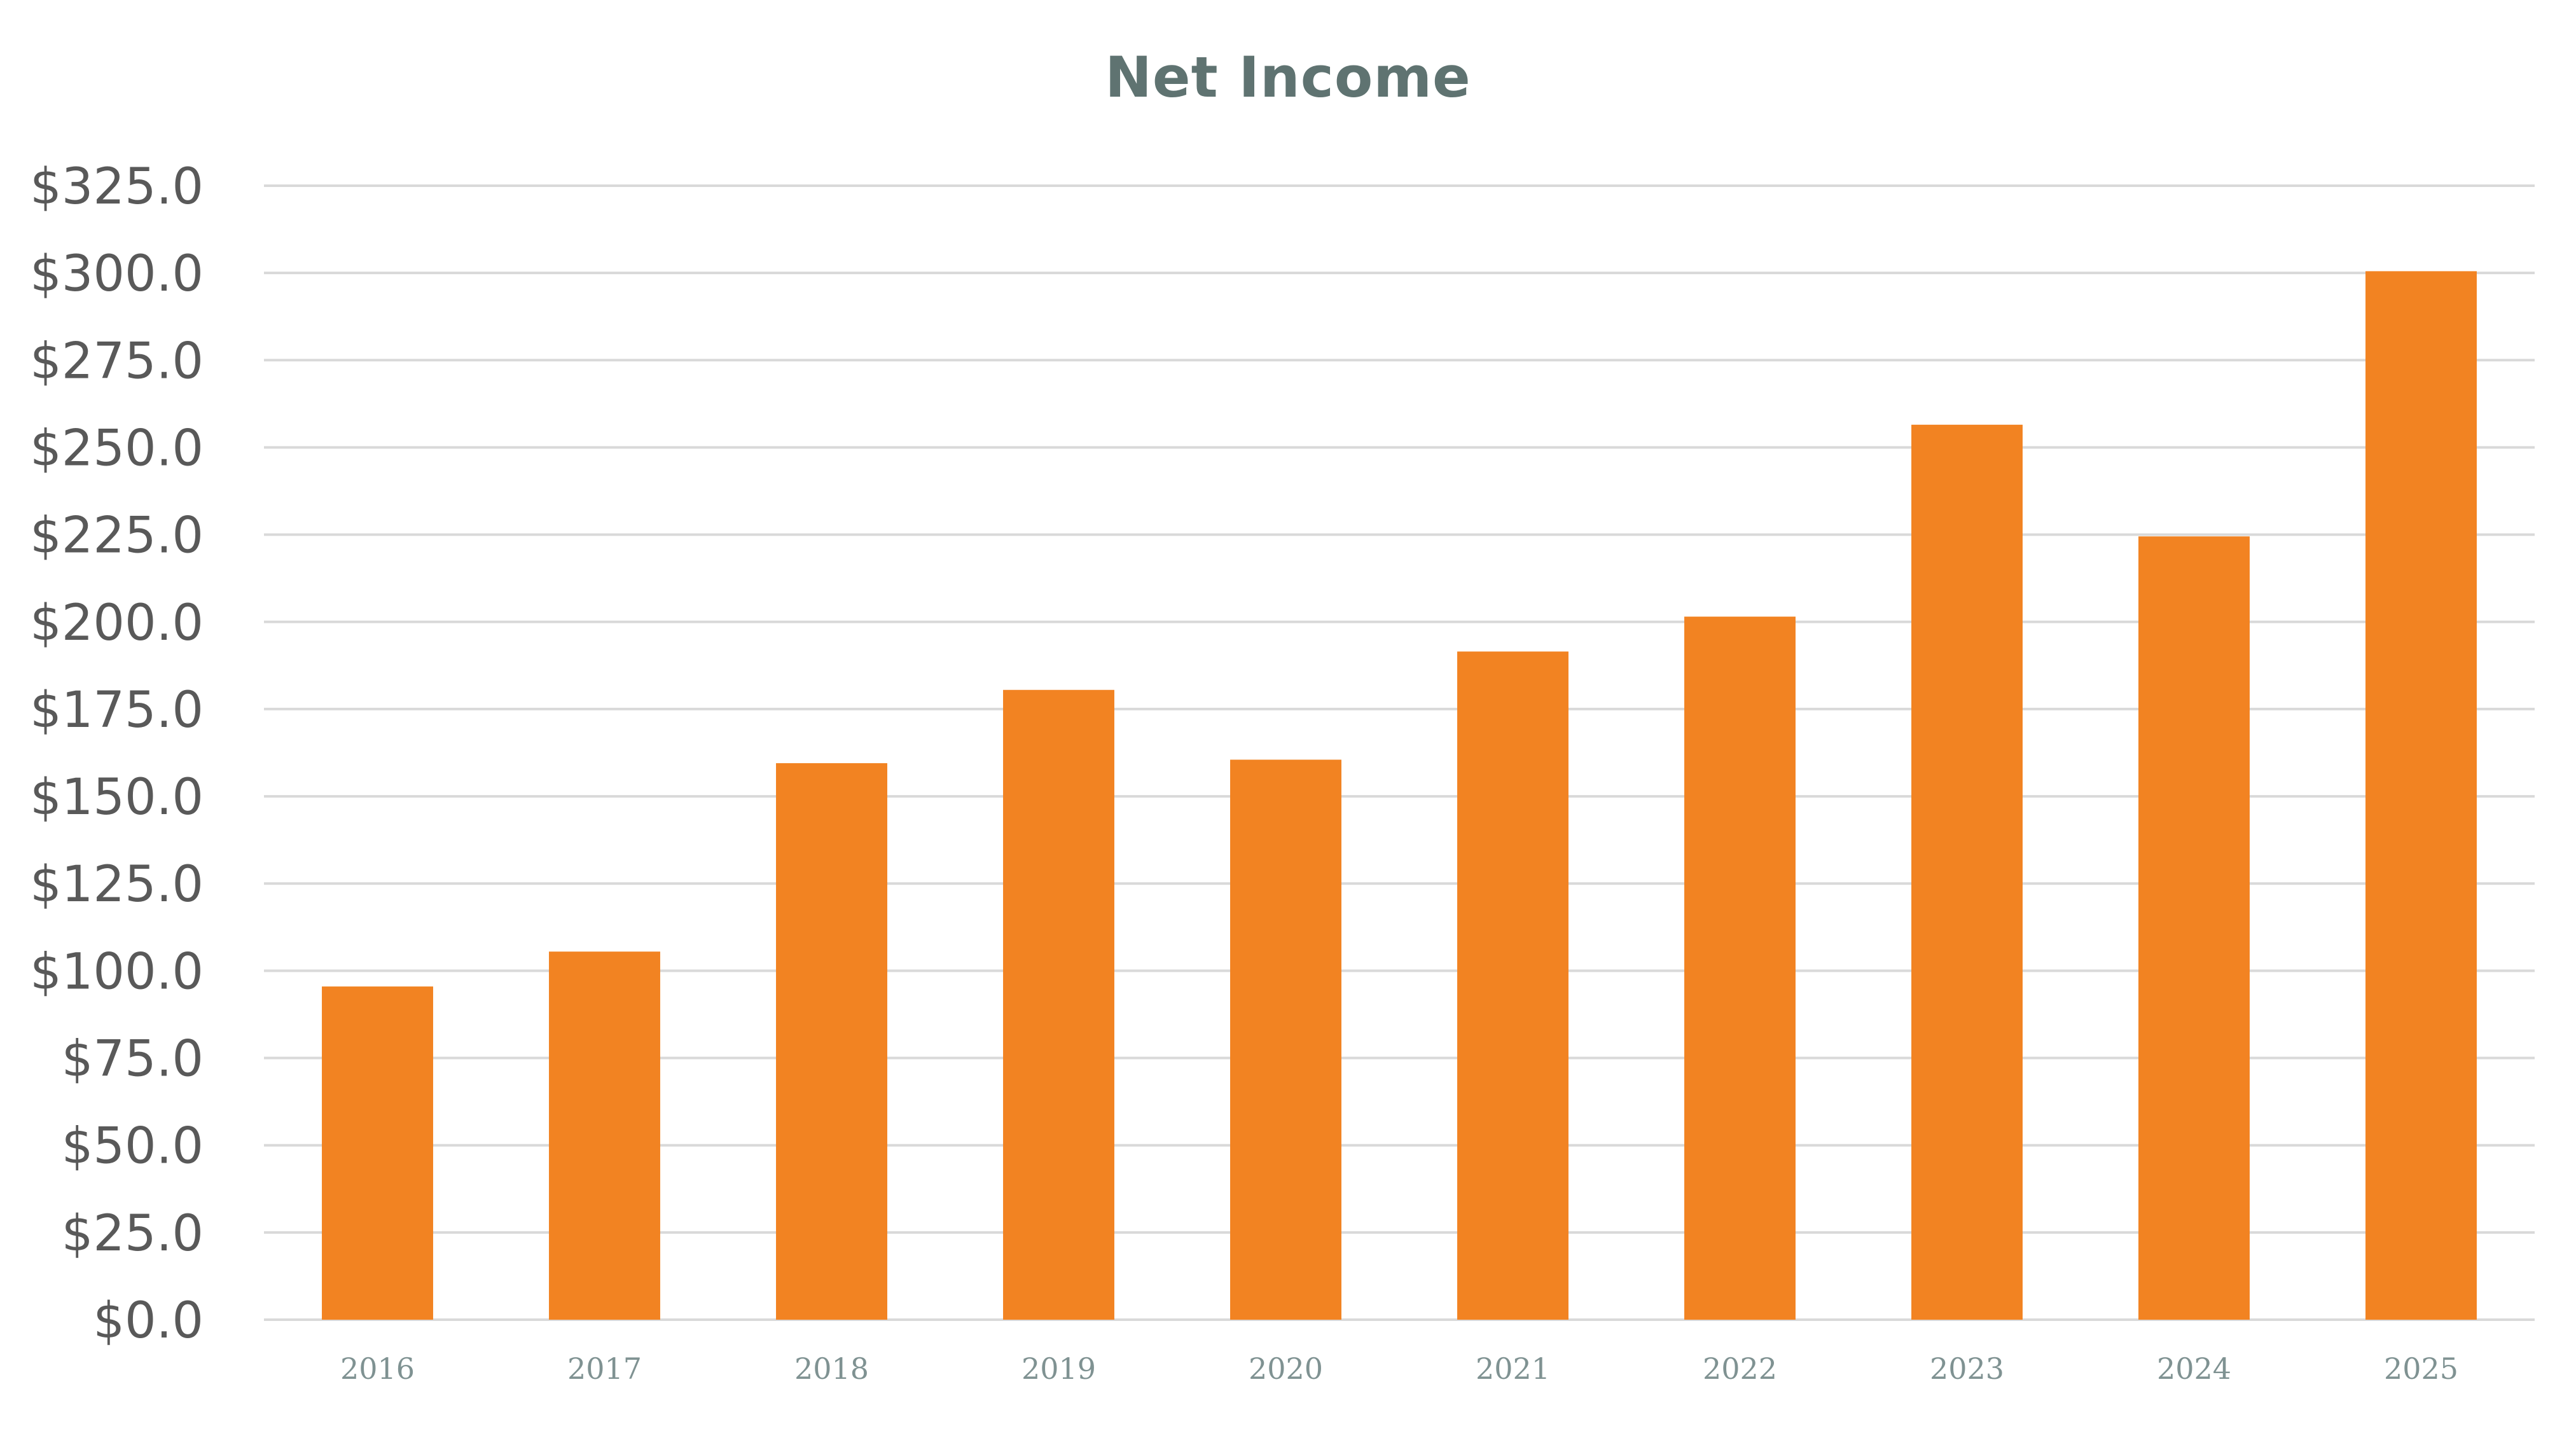 The image size is (2576, 1431). What do you see at coordinates (117, 274) in the screenshot?
I see `y-tick-label: $300.0` at bounding box center [117, 274].